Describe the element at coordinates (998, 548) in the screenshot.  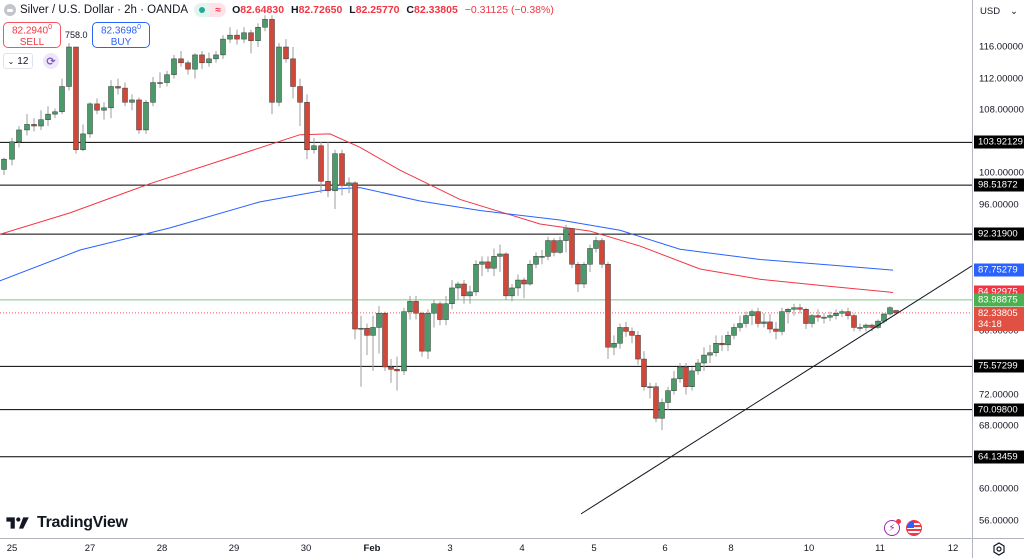
I see `chart-settings-button` at that location.